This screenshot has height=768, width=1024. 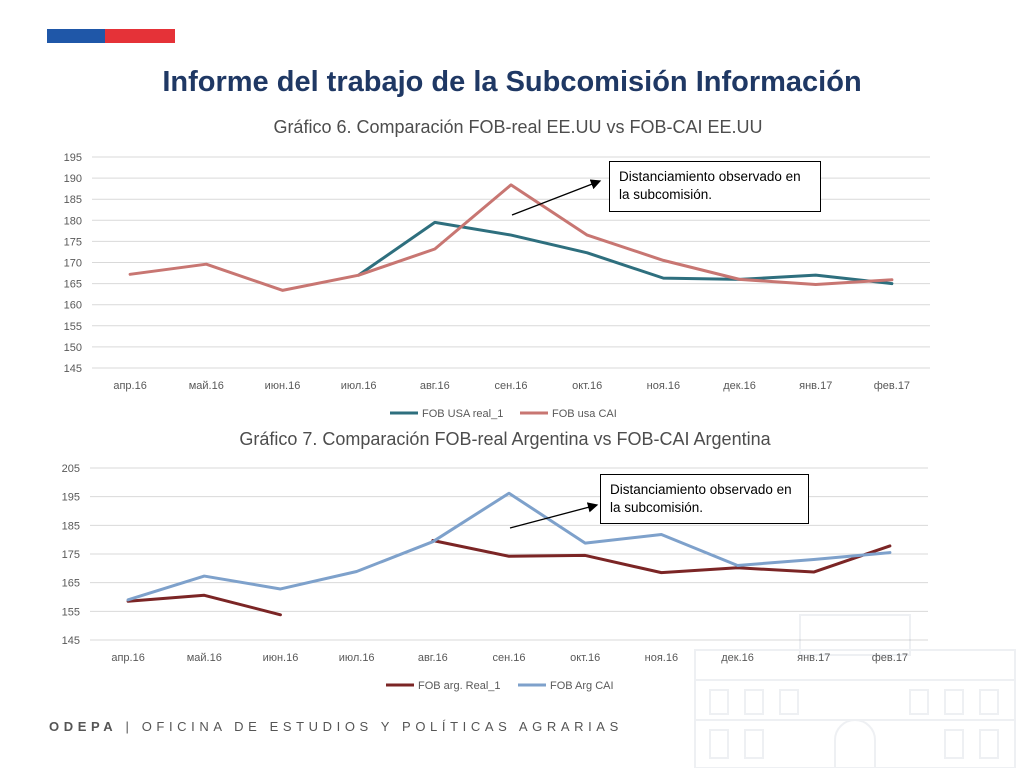 What do you see at coordinates (140, 36) in the screenshot?
I see `flag-red-bar` at bounding box center [140, 36].